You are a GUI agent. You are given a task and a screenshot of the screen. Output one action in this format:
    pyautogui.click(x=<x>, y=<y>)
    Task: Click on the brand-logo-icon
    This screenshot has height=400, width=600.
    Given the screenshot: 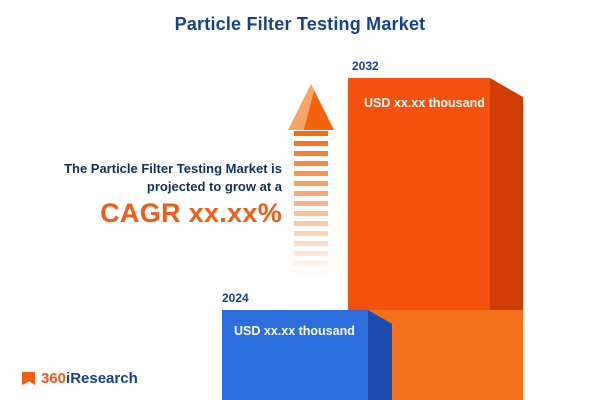 What is the action you would take?
    pyautogui.click(x=28, y=378)
    